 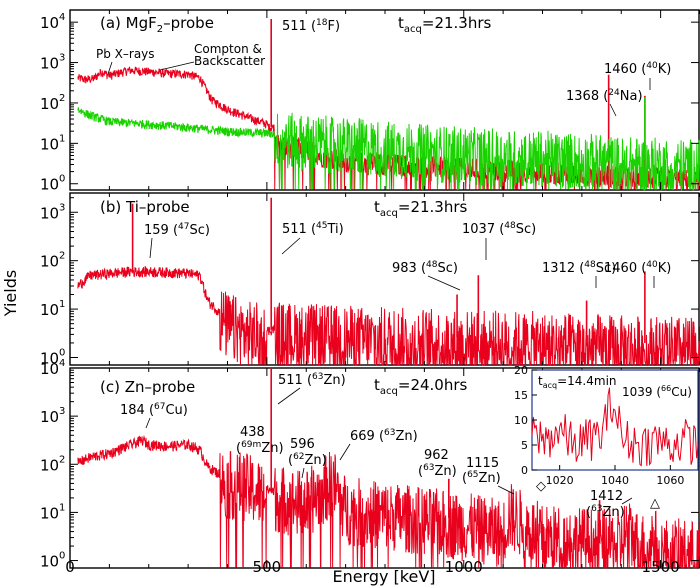 I want to click on ytick-label-p0-0: 10, so click(x=49, y=185).